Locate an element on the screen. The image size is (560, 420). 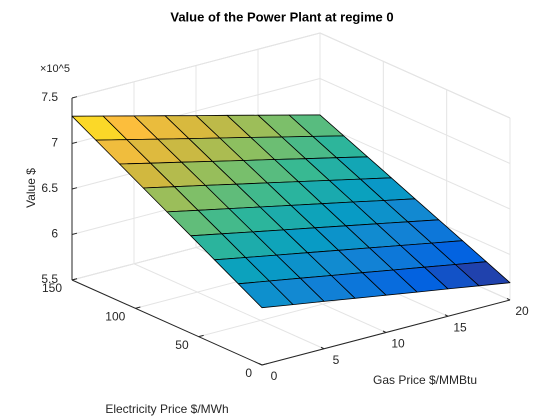
z-exponent: ×10^5 is located at coordinates (55, 69).